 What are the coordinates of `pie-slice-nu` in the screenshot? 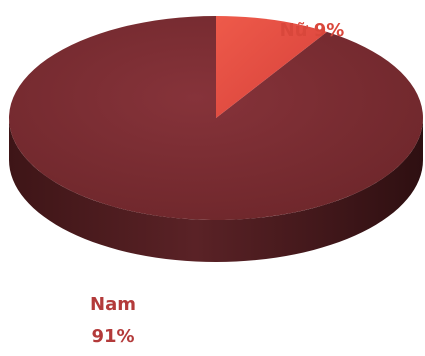 It's located at (271, 67).